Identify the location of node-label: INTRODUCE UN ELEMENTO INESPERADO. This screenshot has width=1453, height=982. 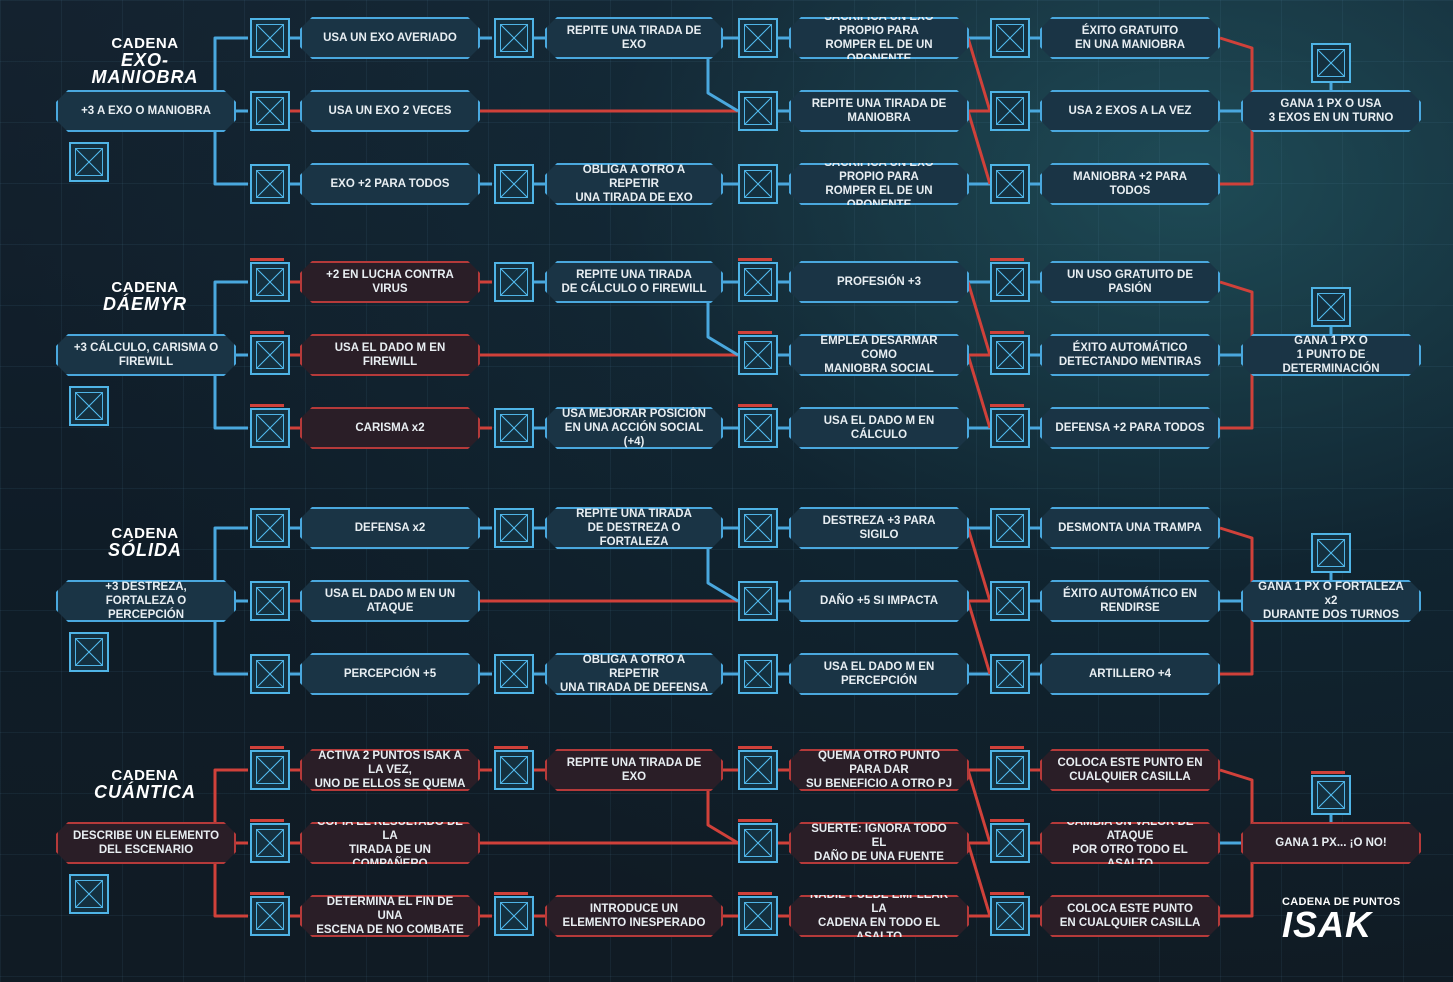
(634, 916).